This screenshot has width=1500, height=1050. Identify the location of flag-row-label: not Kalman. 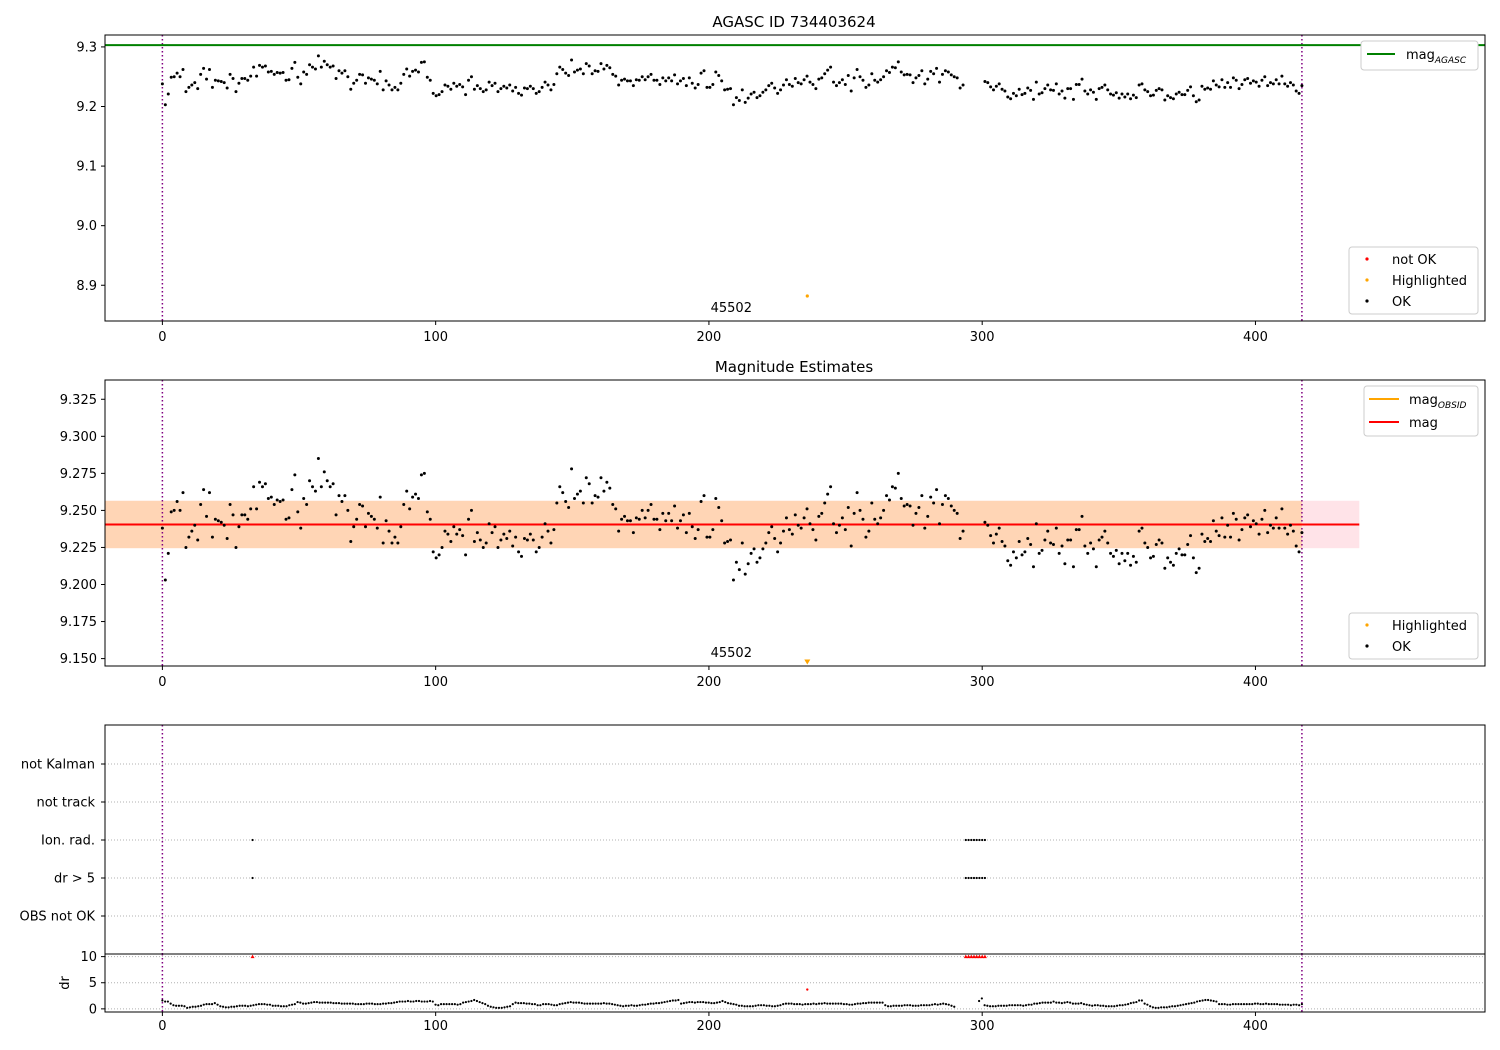
(58, 765).